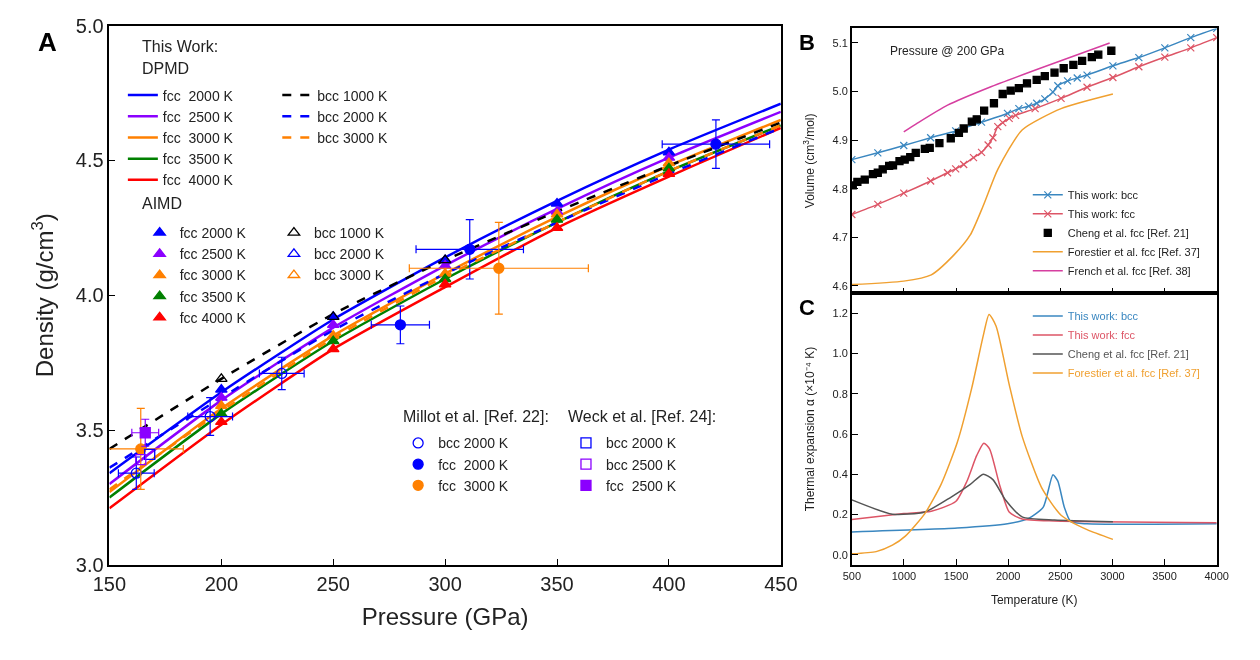  Describe the element at coordinates (840, 353) in the screenshot. I see `y-tick-label: 1.0` at that location.